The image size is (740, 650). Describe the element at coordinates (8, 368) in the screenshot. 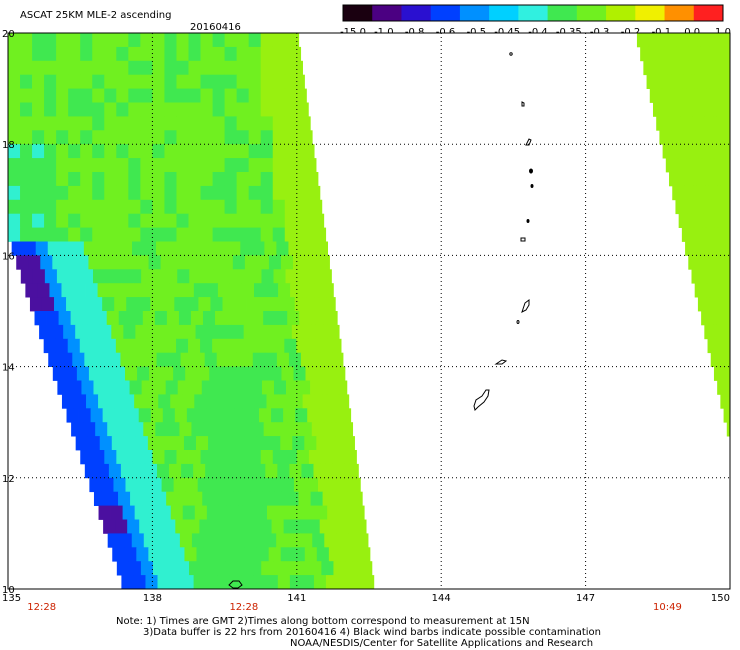

I see `y-tick-label: 14` at that location.